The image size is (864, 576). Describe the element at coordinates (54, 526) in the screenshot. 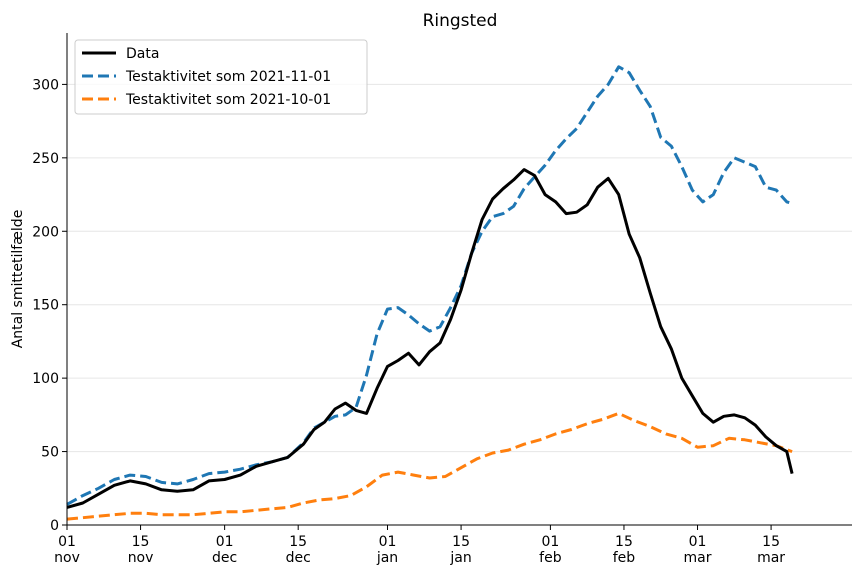

I see `y-tick-label: 0` at that location.